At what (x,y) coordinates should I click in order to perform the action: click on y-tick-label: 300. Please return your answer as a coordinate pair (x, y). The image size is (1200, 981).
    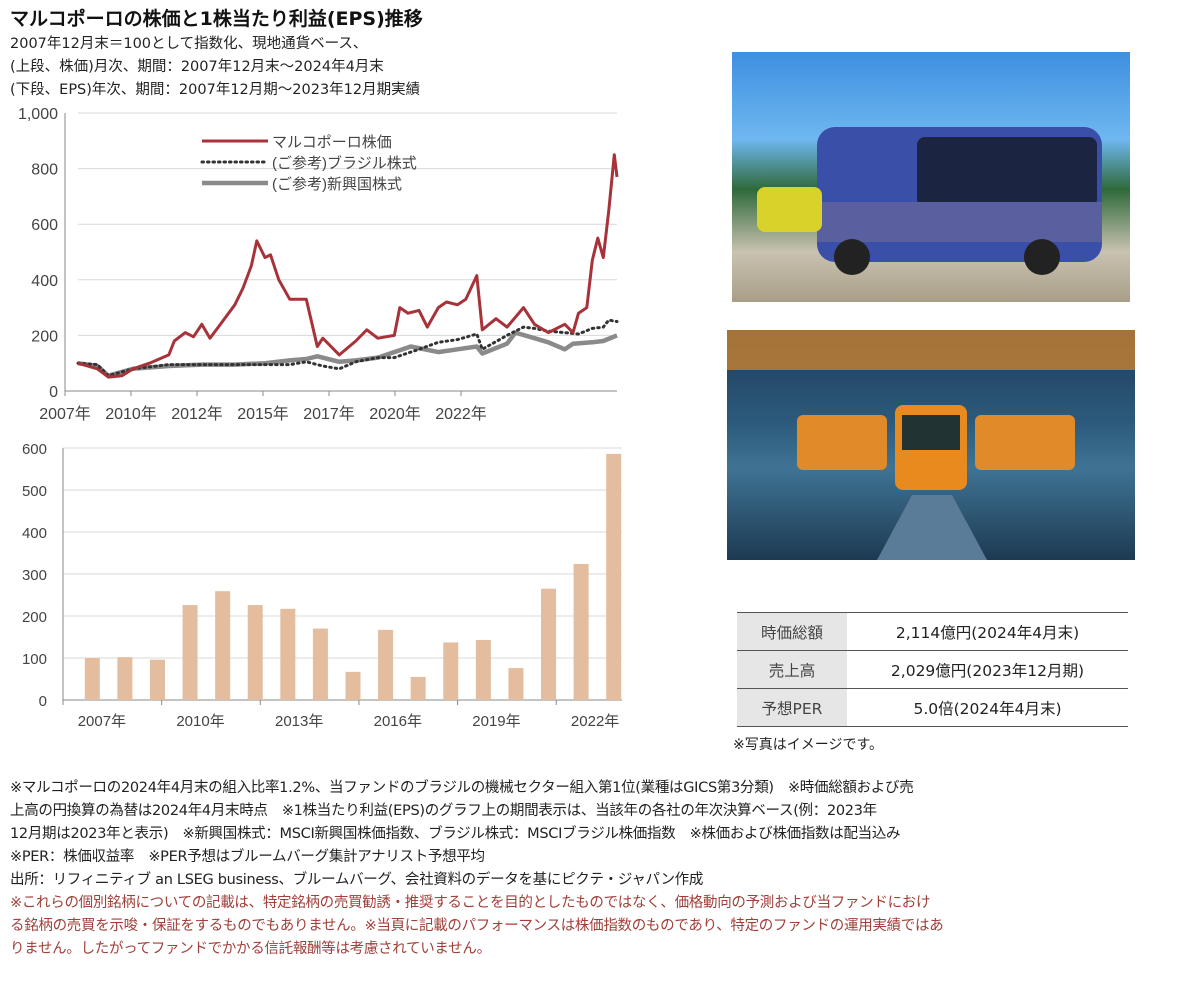
    Looking at the image, I should click on (34, 575).